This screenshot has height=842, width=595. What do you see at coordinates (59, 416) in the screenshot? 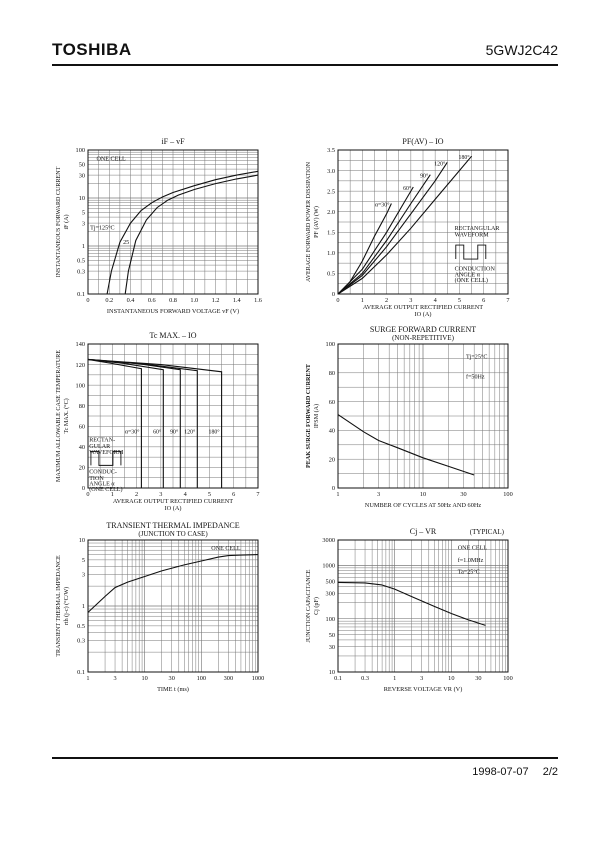
I see `y-axis-label: MAXIMUM ALLOWABLE CASE TEMPERATURE` at bounding box center [59, 416].